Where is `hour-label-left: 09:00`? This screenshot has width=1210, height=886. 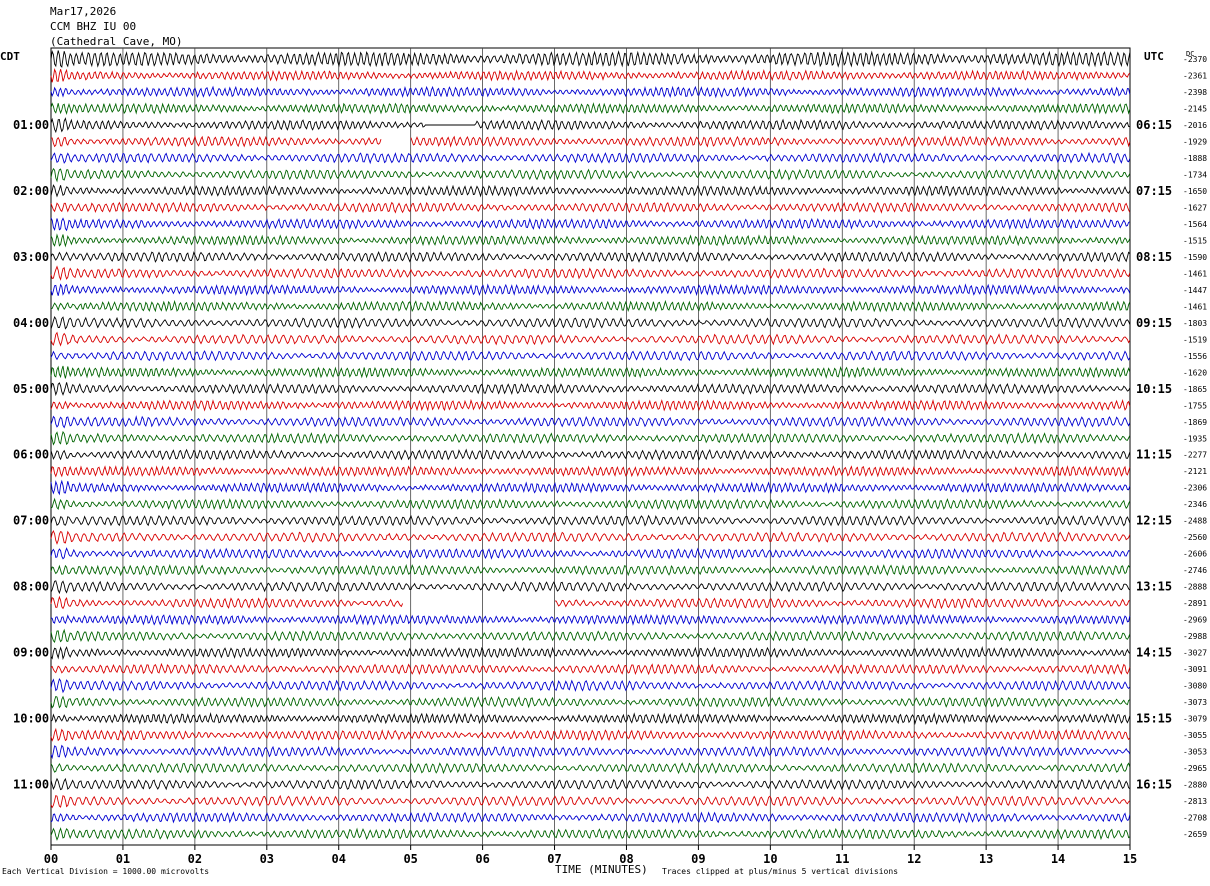 hour-label-left: 09:00 is located at coordinates (31, 653).